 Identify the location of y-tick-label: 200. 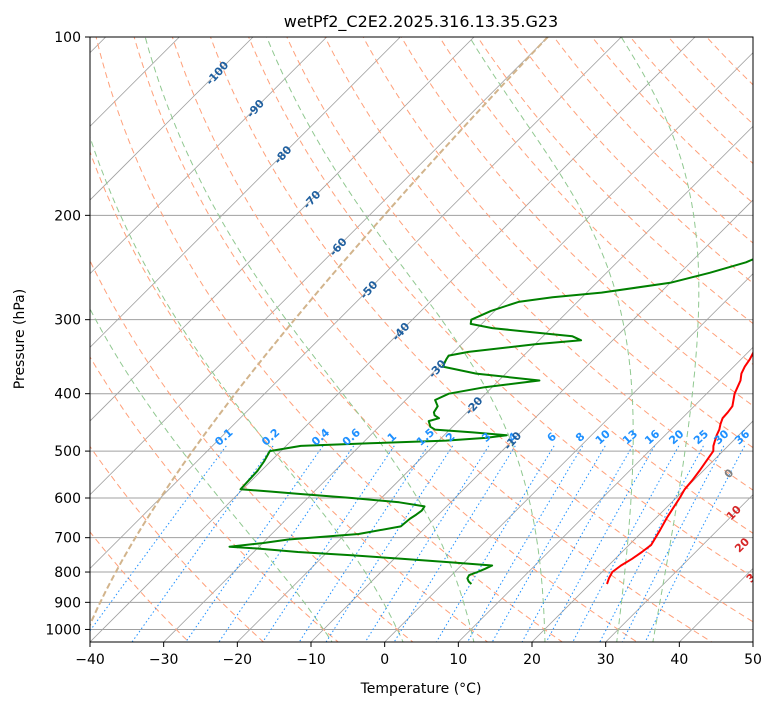
(67, 216).